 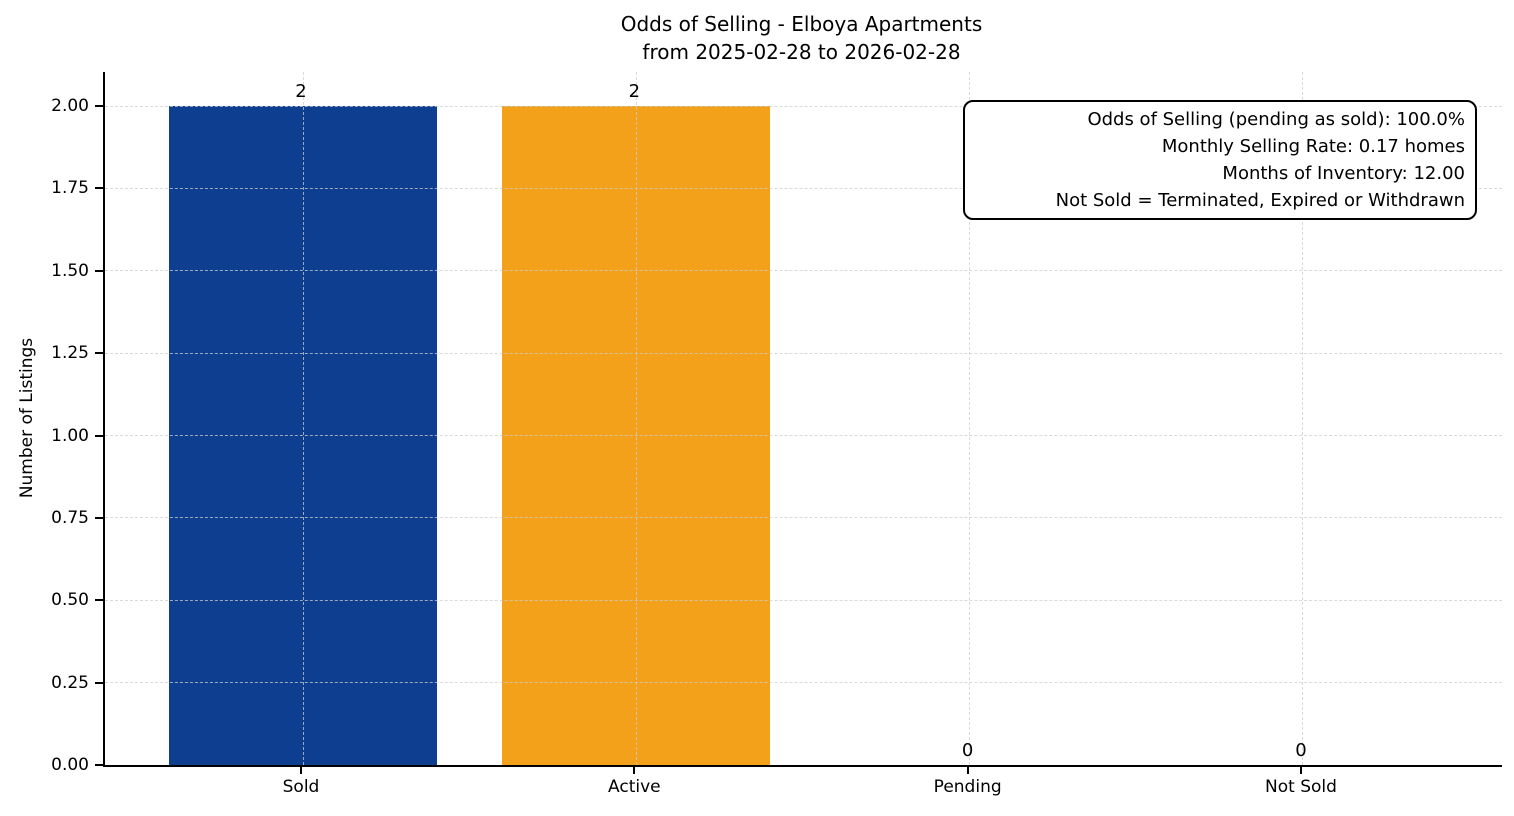 I want to click on annotation-months-of-inventory: Months of Inventory: 12.00, so click(x=1343, y=173).